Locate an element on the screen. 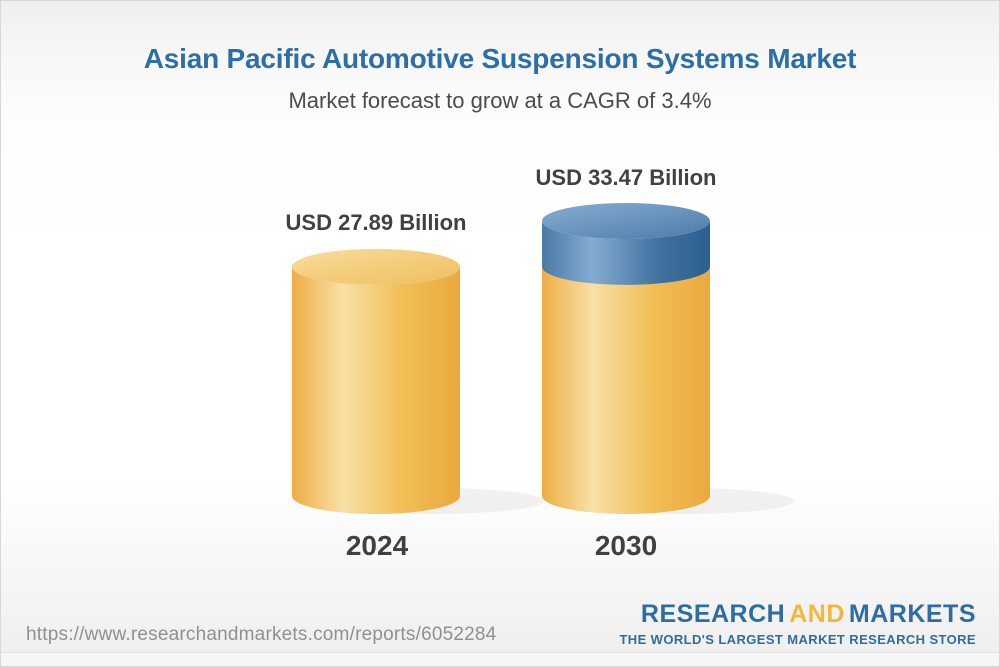 This screenshot has width=1000, height=667. logo-word-markets: MARKETS is located at coordinates (912, 614).